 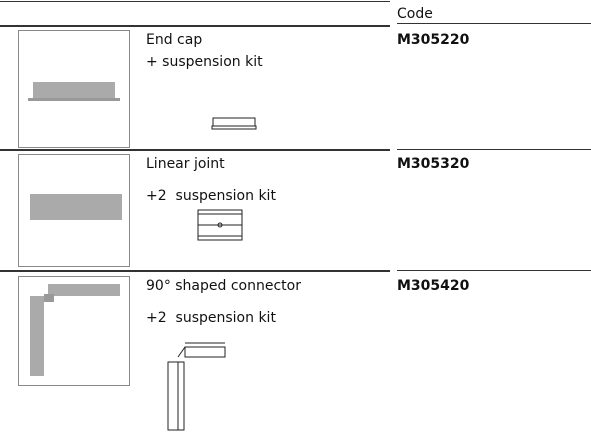 What do you see at coordinates (212, 274) in the screenshot?
I see `line-drawing` at bounding box center [212, 274].